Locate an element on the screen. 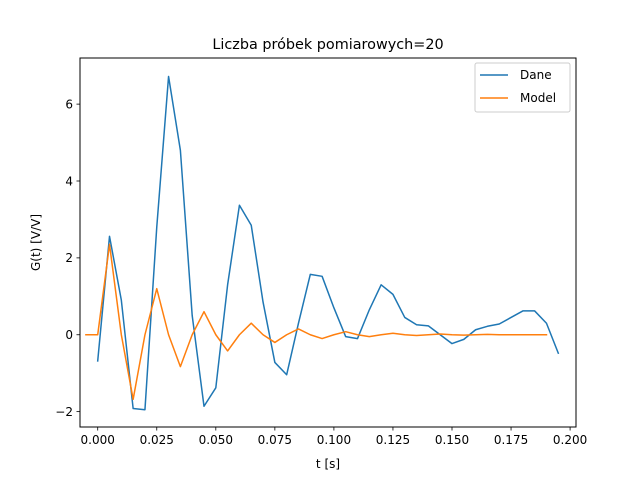  y-tick-label: 4 is located at coordinates (69, 181).